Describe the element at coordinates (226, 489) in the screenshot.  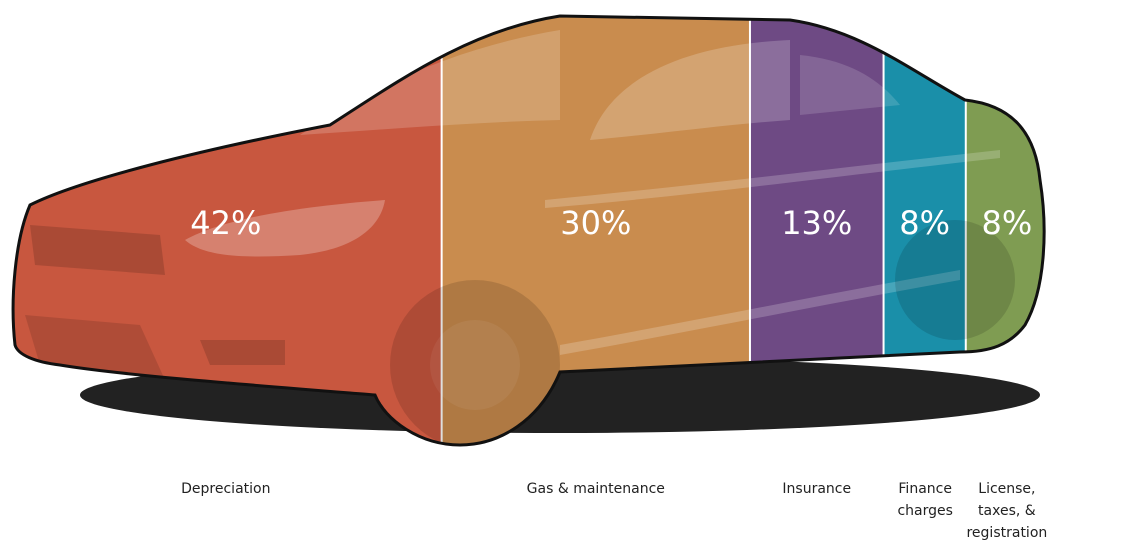
I see `category-label: Depreciation` at that location.